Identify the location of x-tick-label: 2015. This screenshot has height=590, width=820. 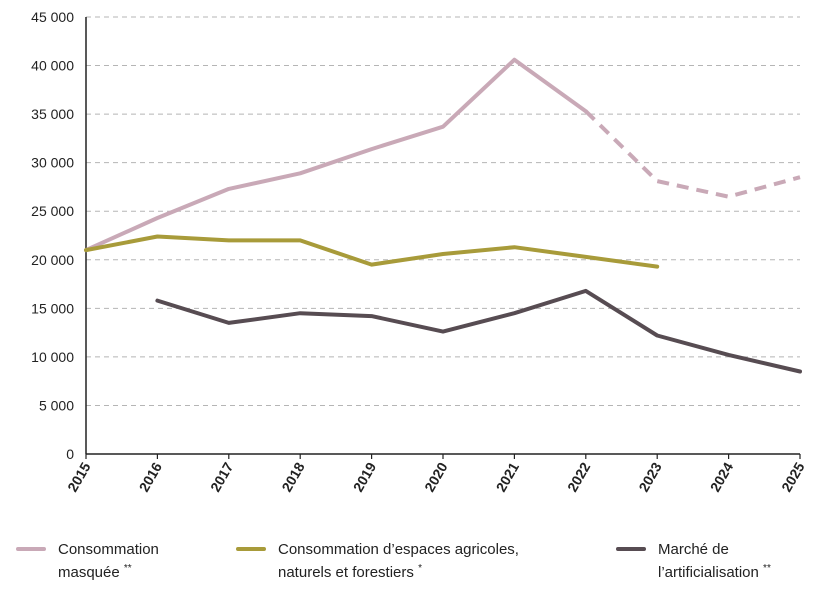
(79, 476).